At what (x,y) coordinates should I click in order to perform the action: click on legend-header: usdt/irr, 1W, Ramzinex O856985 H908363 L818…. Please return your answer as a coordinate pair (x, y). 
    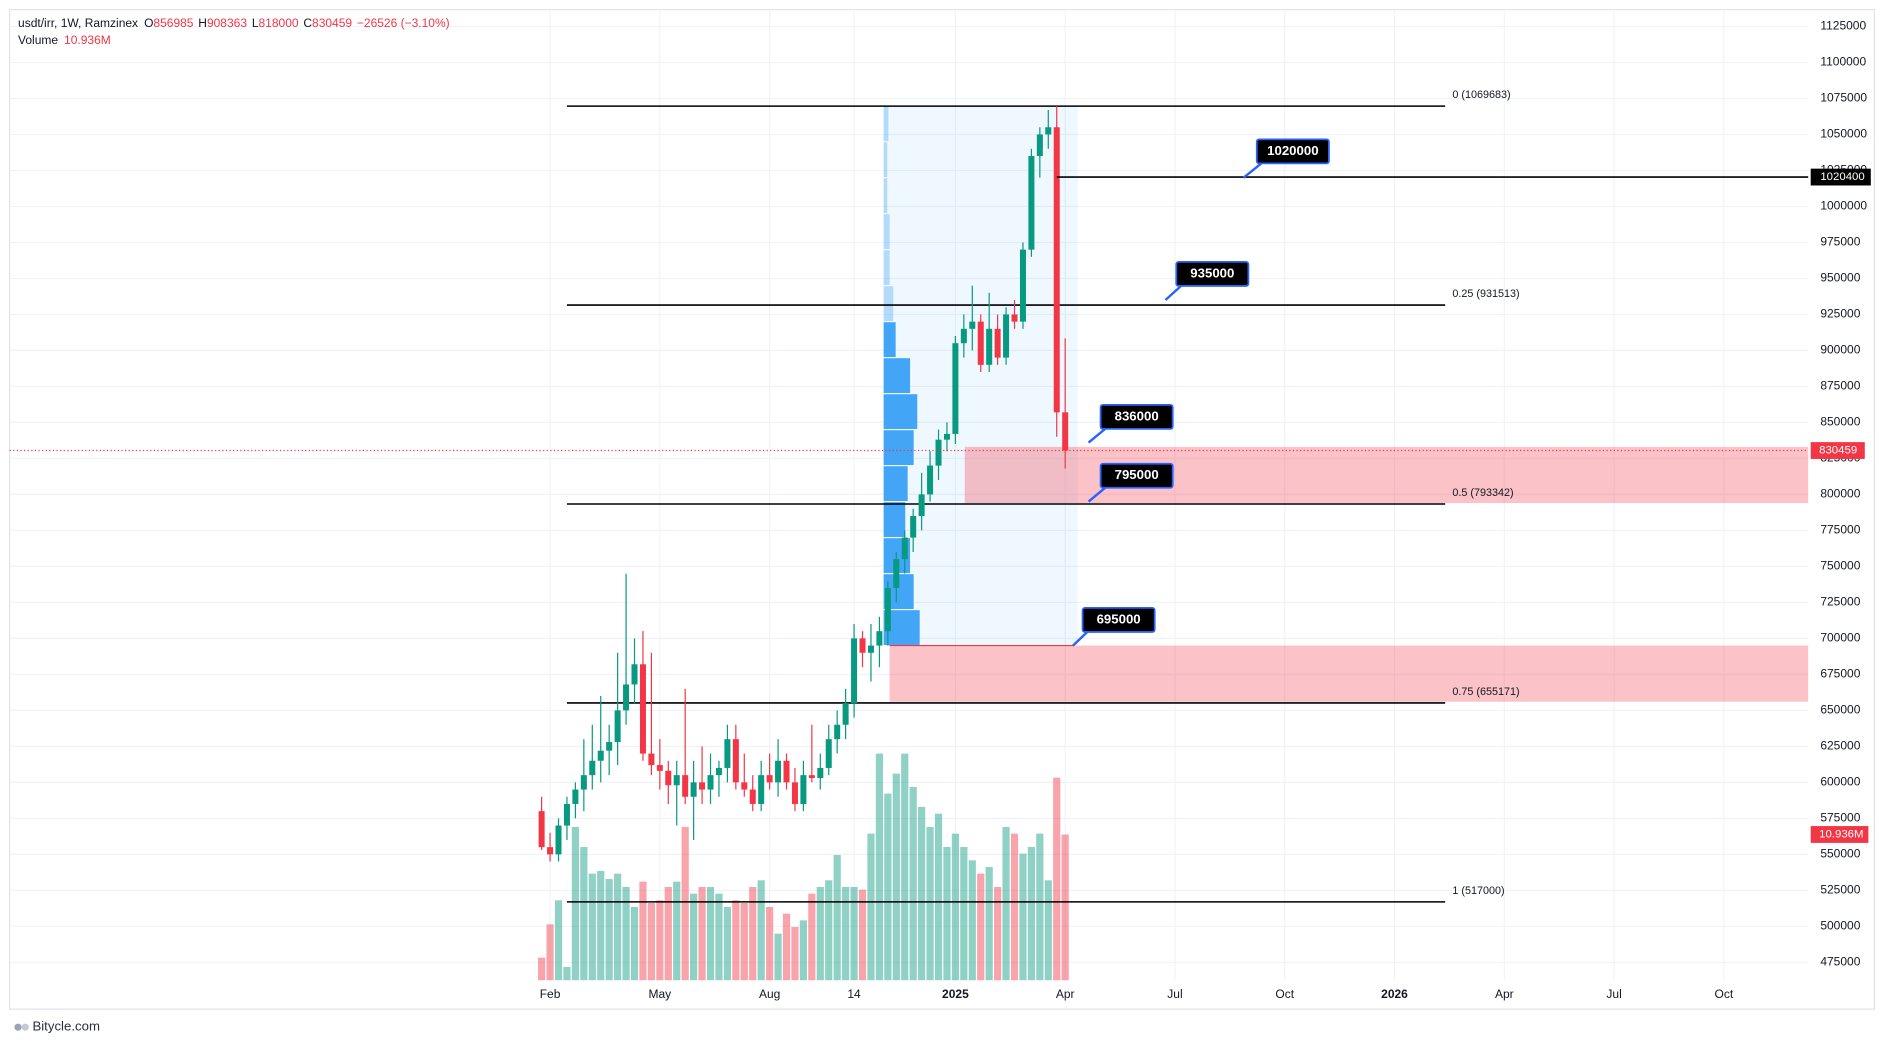
    Looking at the image, I should click on (234, 23).